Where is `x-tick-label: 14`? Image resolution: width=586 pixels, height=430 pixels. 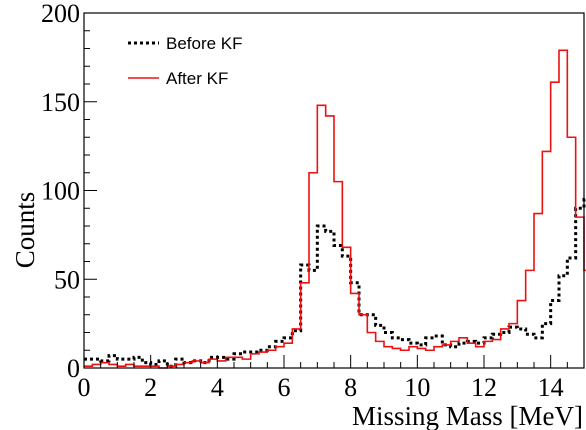 x-tick-label: 14 is located at coordinates (551, 387).